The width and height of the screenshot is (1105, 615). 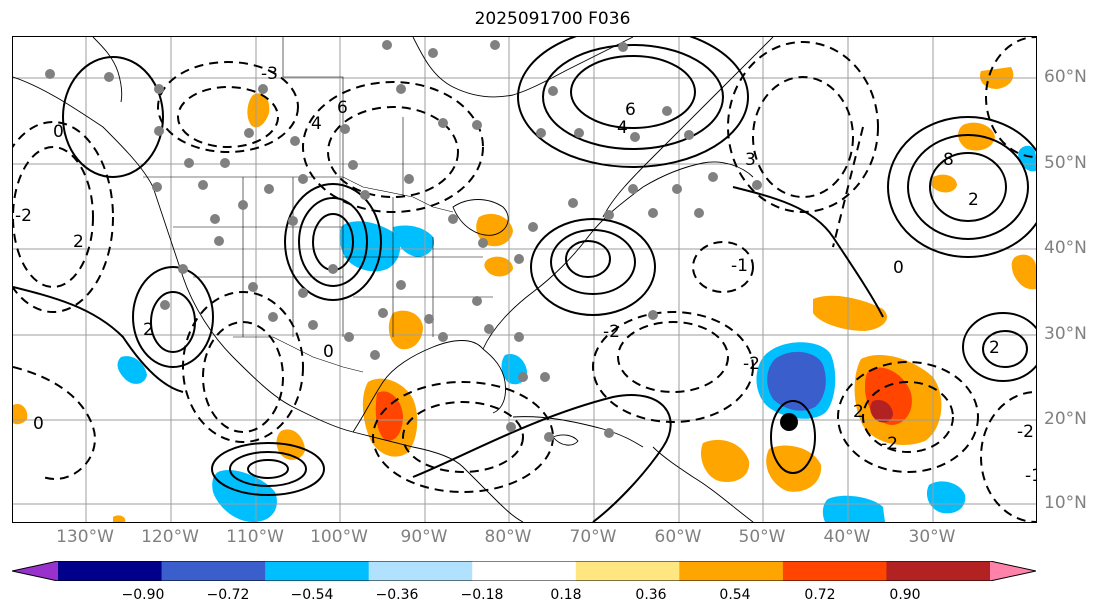 I want to click on colorbar-tick-label: −0.18, so click(x=482, y=595).